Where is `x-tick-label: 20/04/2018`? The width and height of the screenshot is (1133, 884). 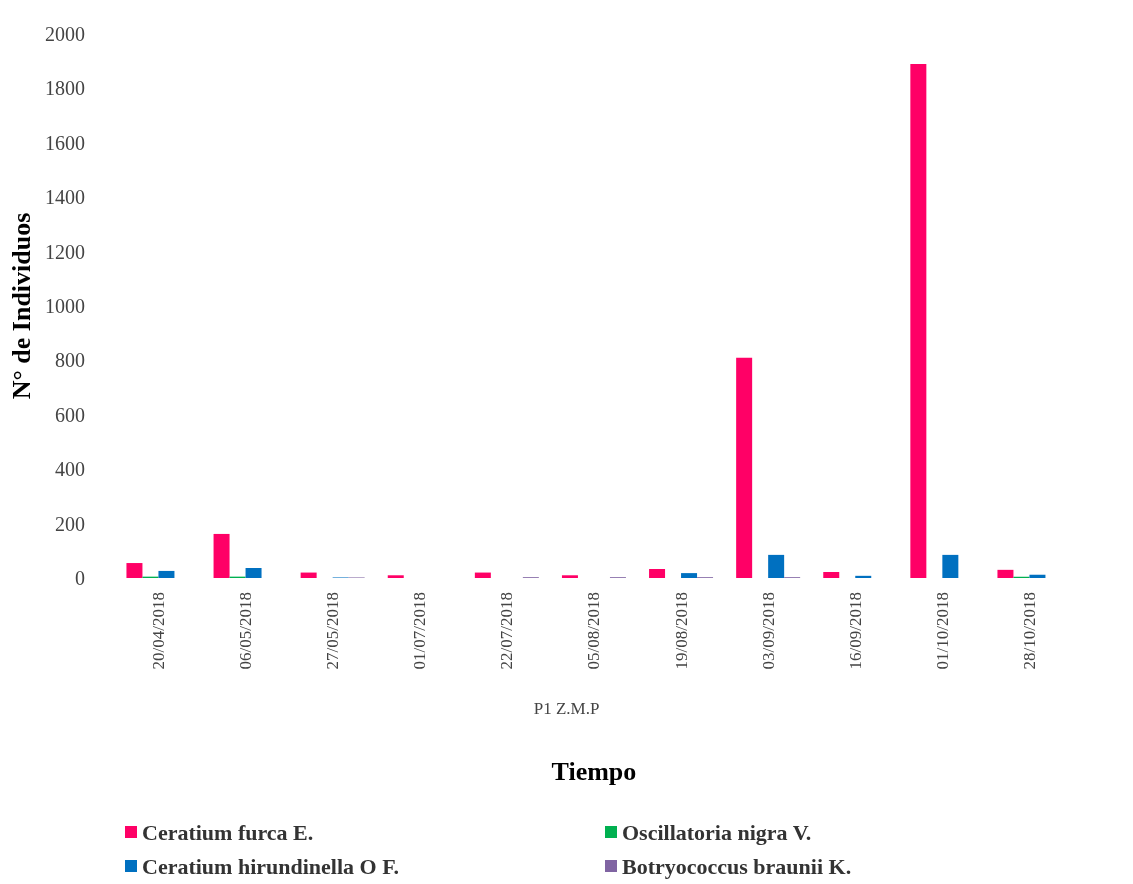 x-tick-label: 20/04/2018 is located at coordinates (158, 631).